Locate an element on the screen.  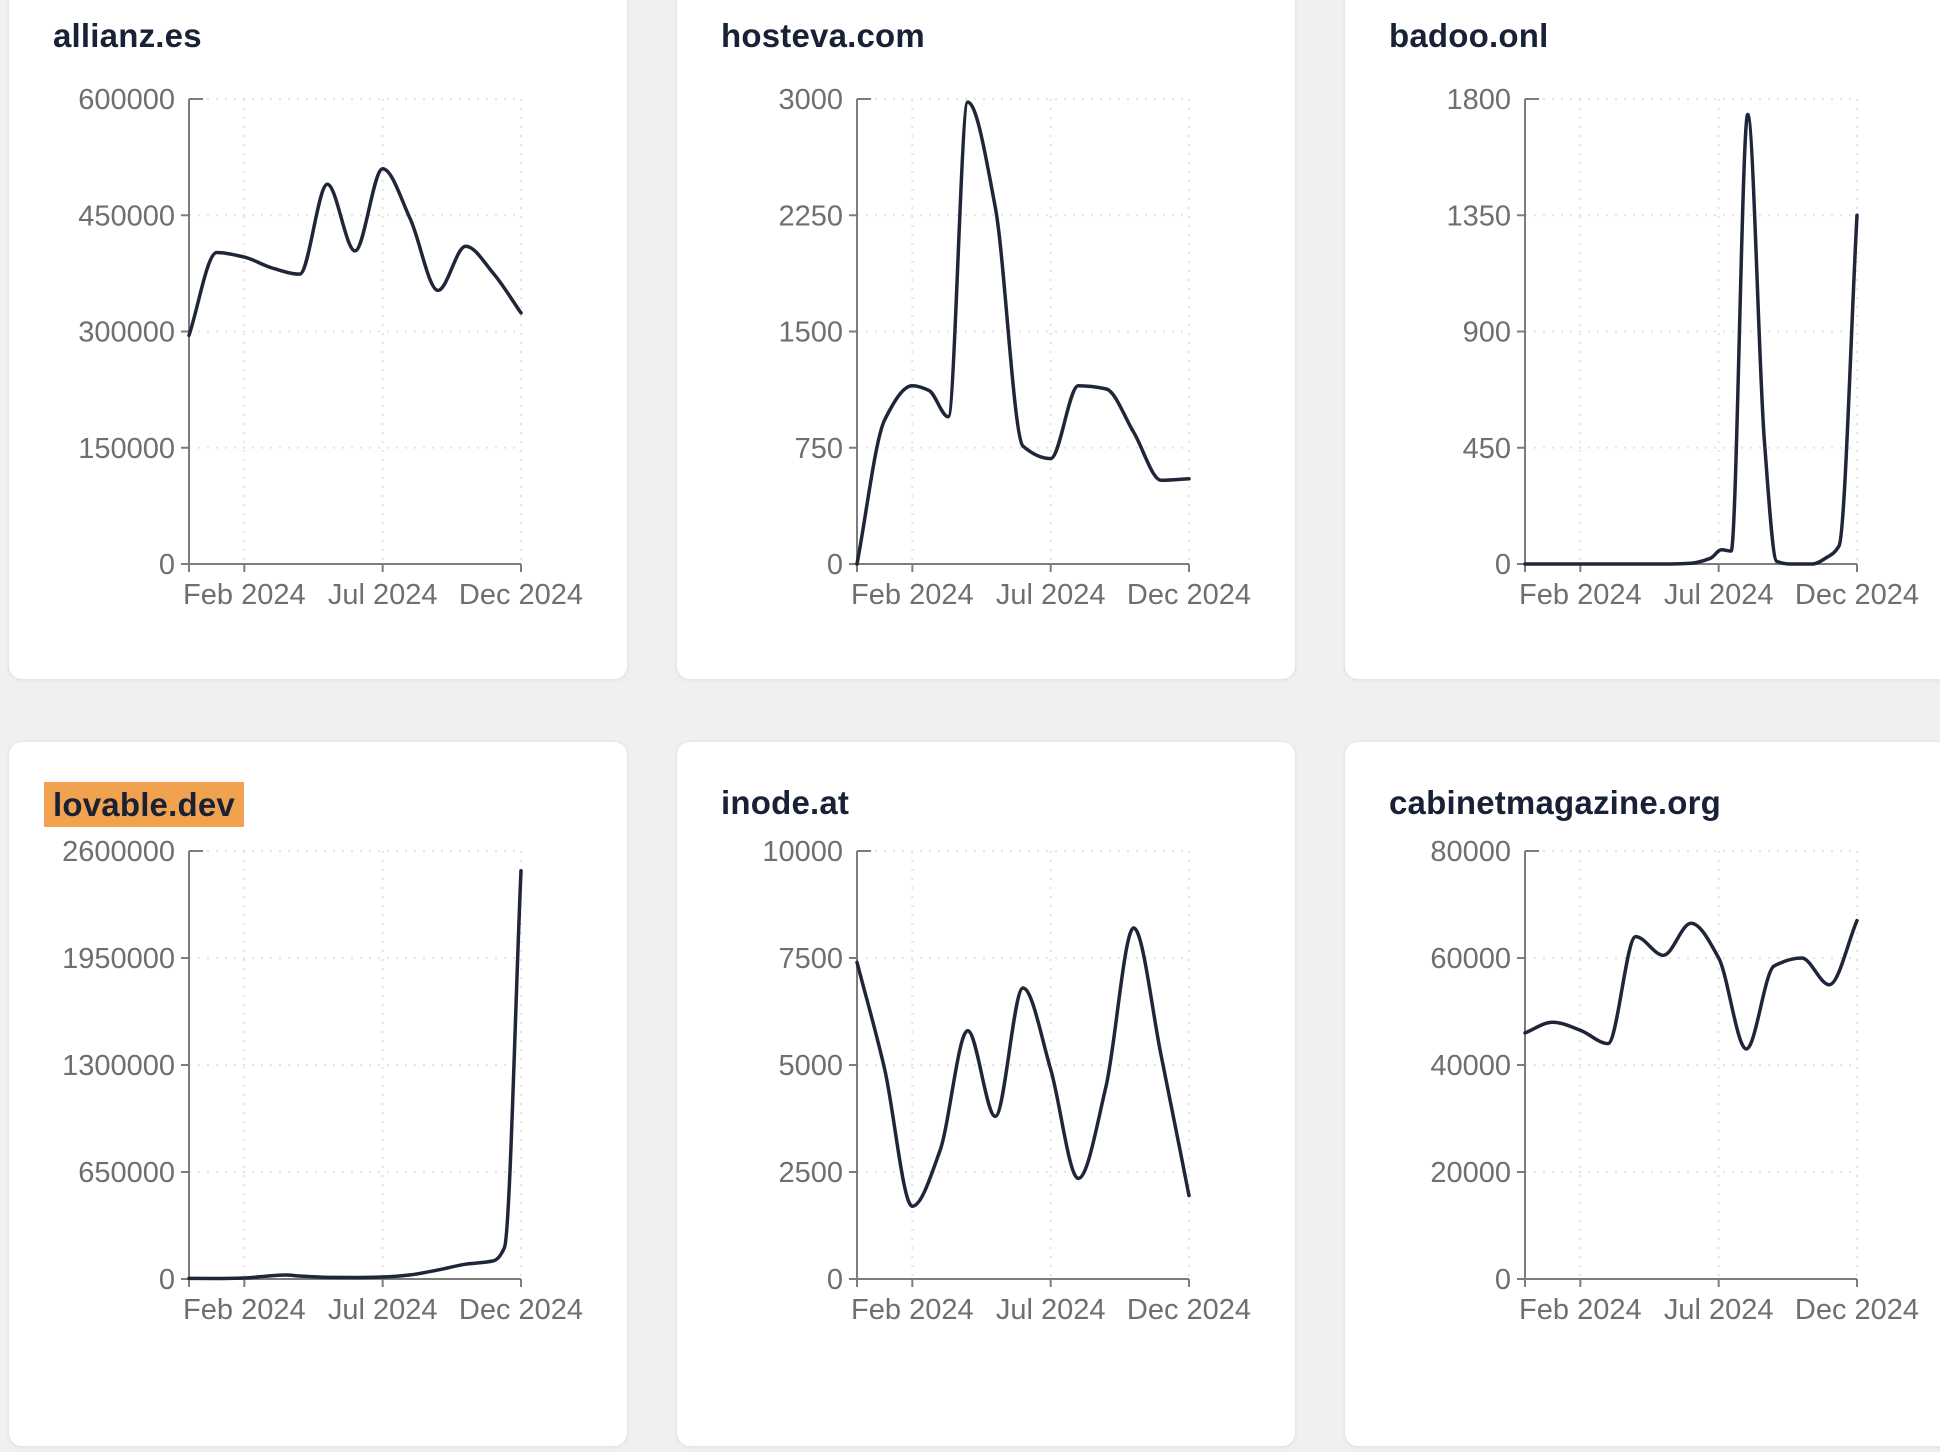
y-axis-tick-label: 80000 is located at coordinates (1470, 852).